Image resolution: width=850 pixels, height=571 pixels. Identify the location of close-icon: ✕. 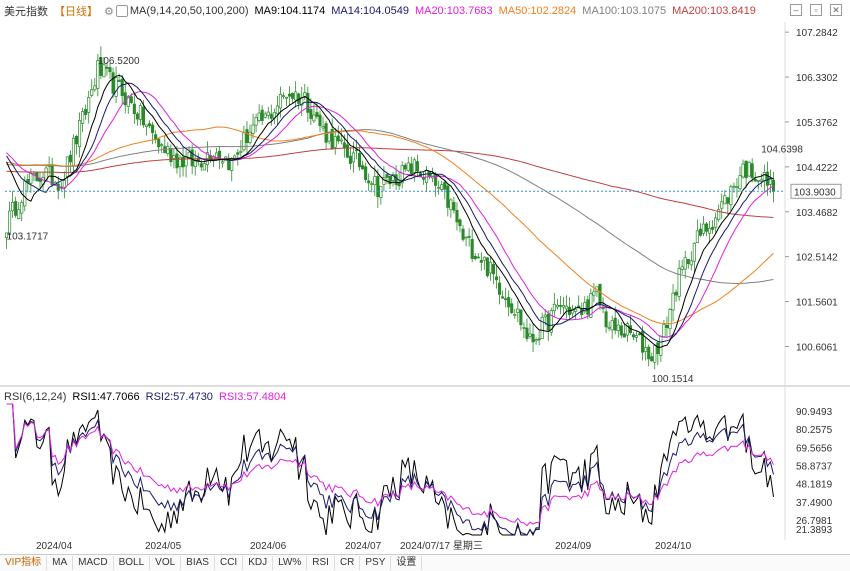
(836, 10).